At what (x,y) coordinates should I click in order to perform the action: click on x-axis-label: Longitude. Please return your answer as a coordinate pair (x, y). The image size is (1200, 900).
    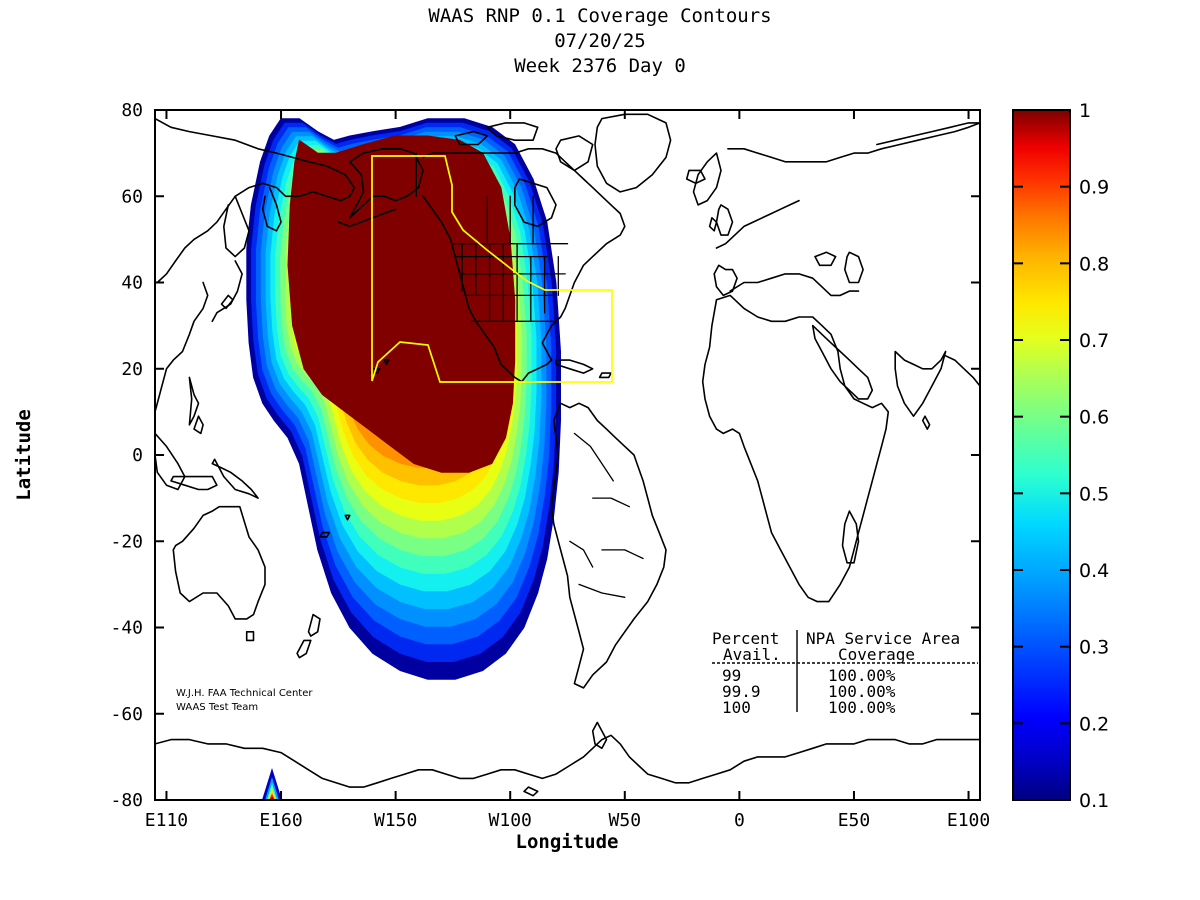
    Looking at the image, I should click on (567, 842).